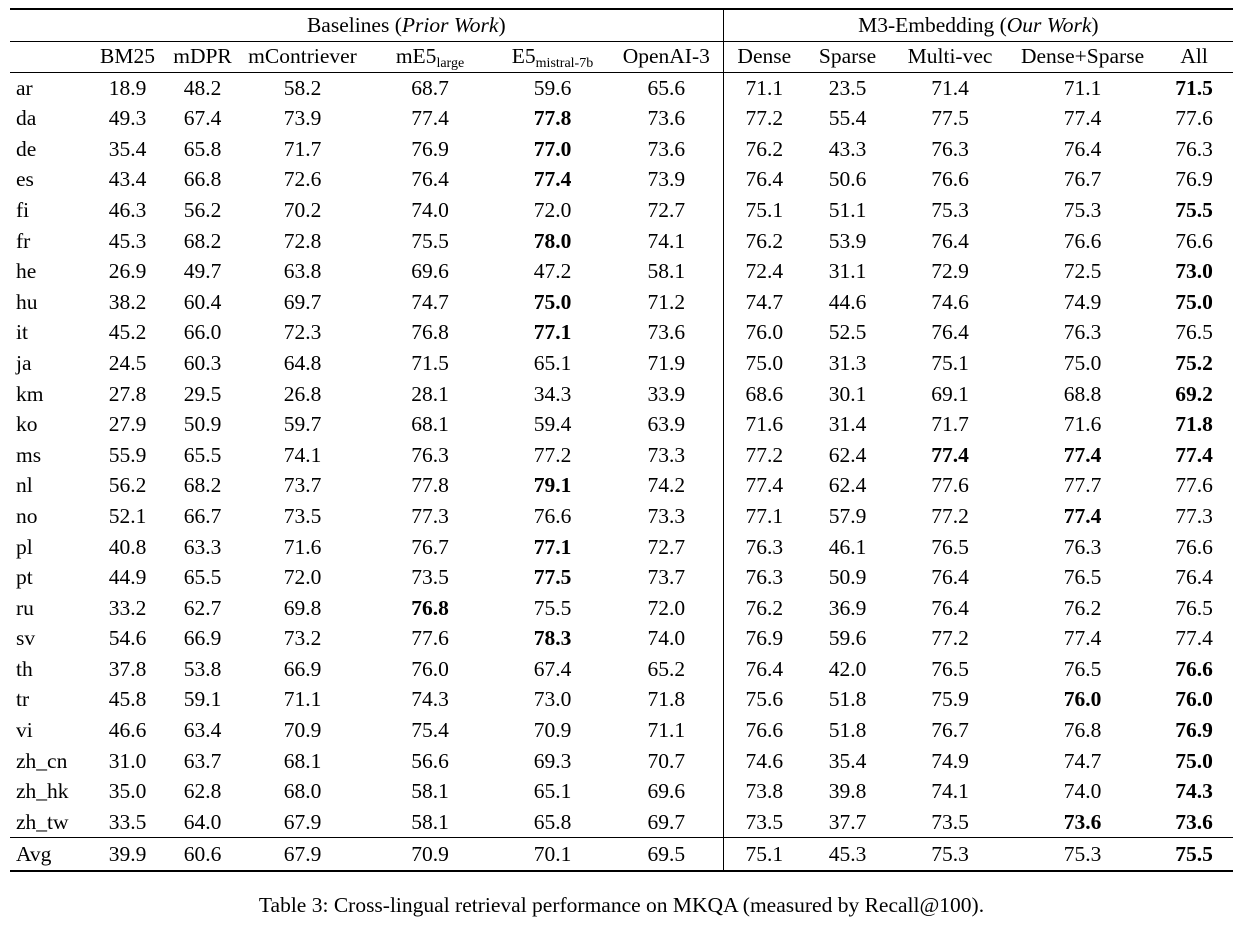 This screenshot has width=1243, height=933. I want to click on row-label: no, so click(27, 515).